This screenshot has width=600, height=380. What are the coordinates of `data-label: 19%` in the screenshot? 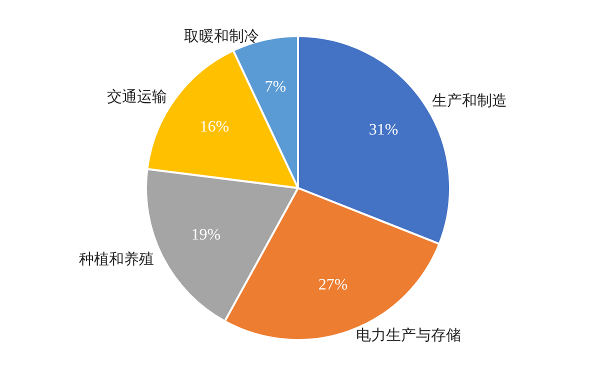 It's located at (206, 235).